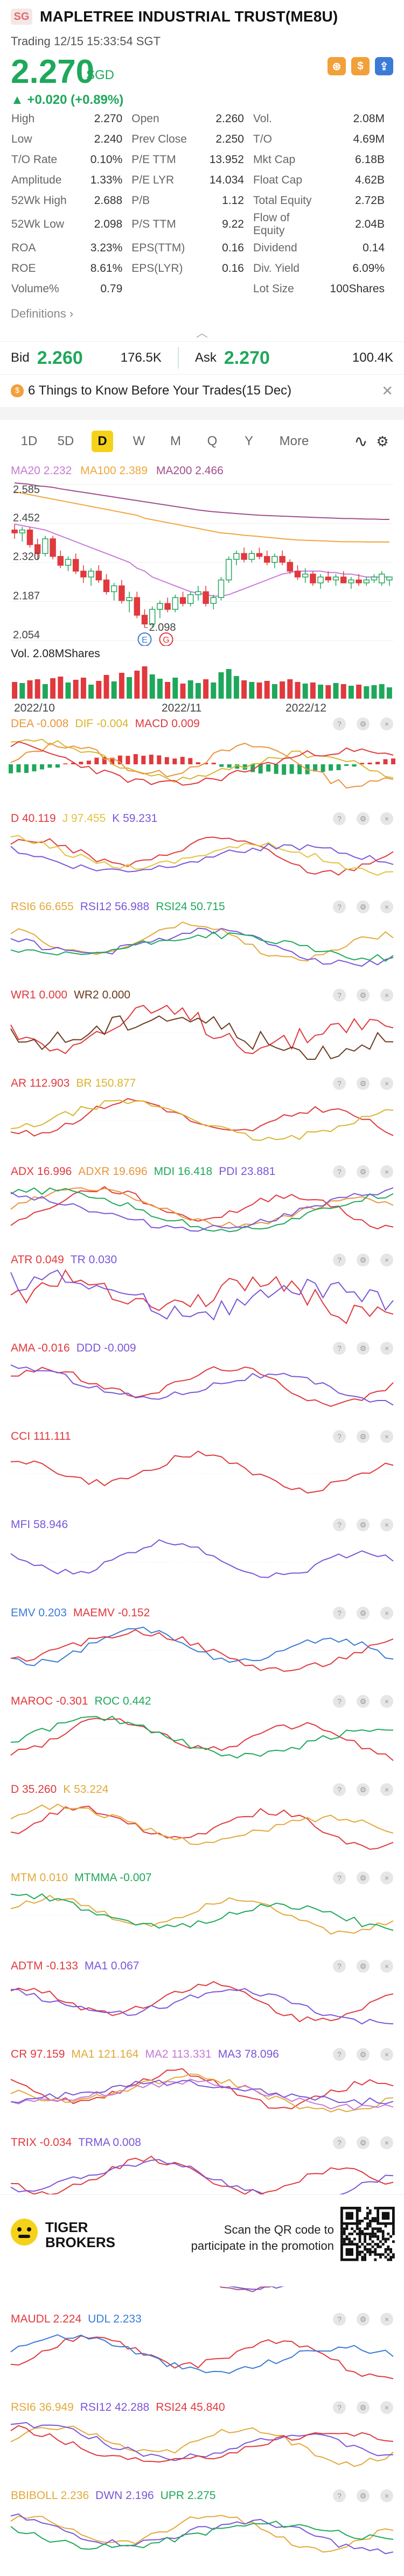 Image resolution: width=404 pixels, height=2576 pixels. Describe the element at coordinates (248, 441) in the screenshot. I see `tab-y: Y` at that location.